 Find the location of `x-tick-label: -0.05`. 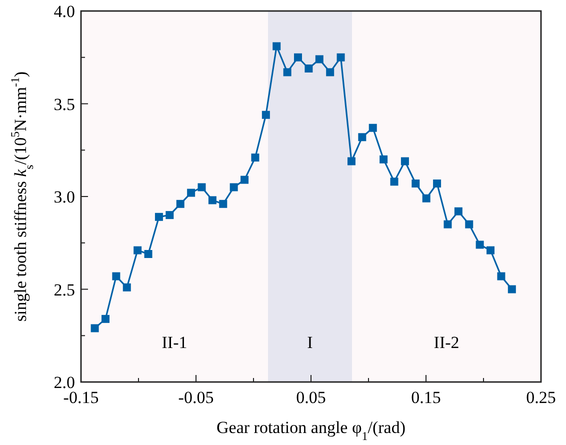

x-tick-label: -0.05 is located at coordinates (196, 397).